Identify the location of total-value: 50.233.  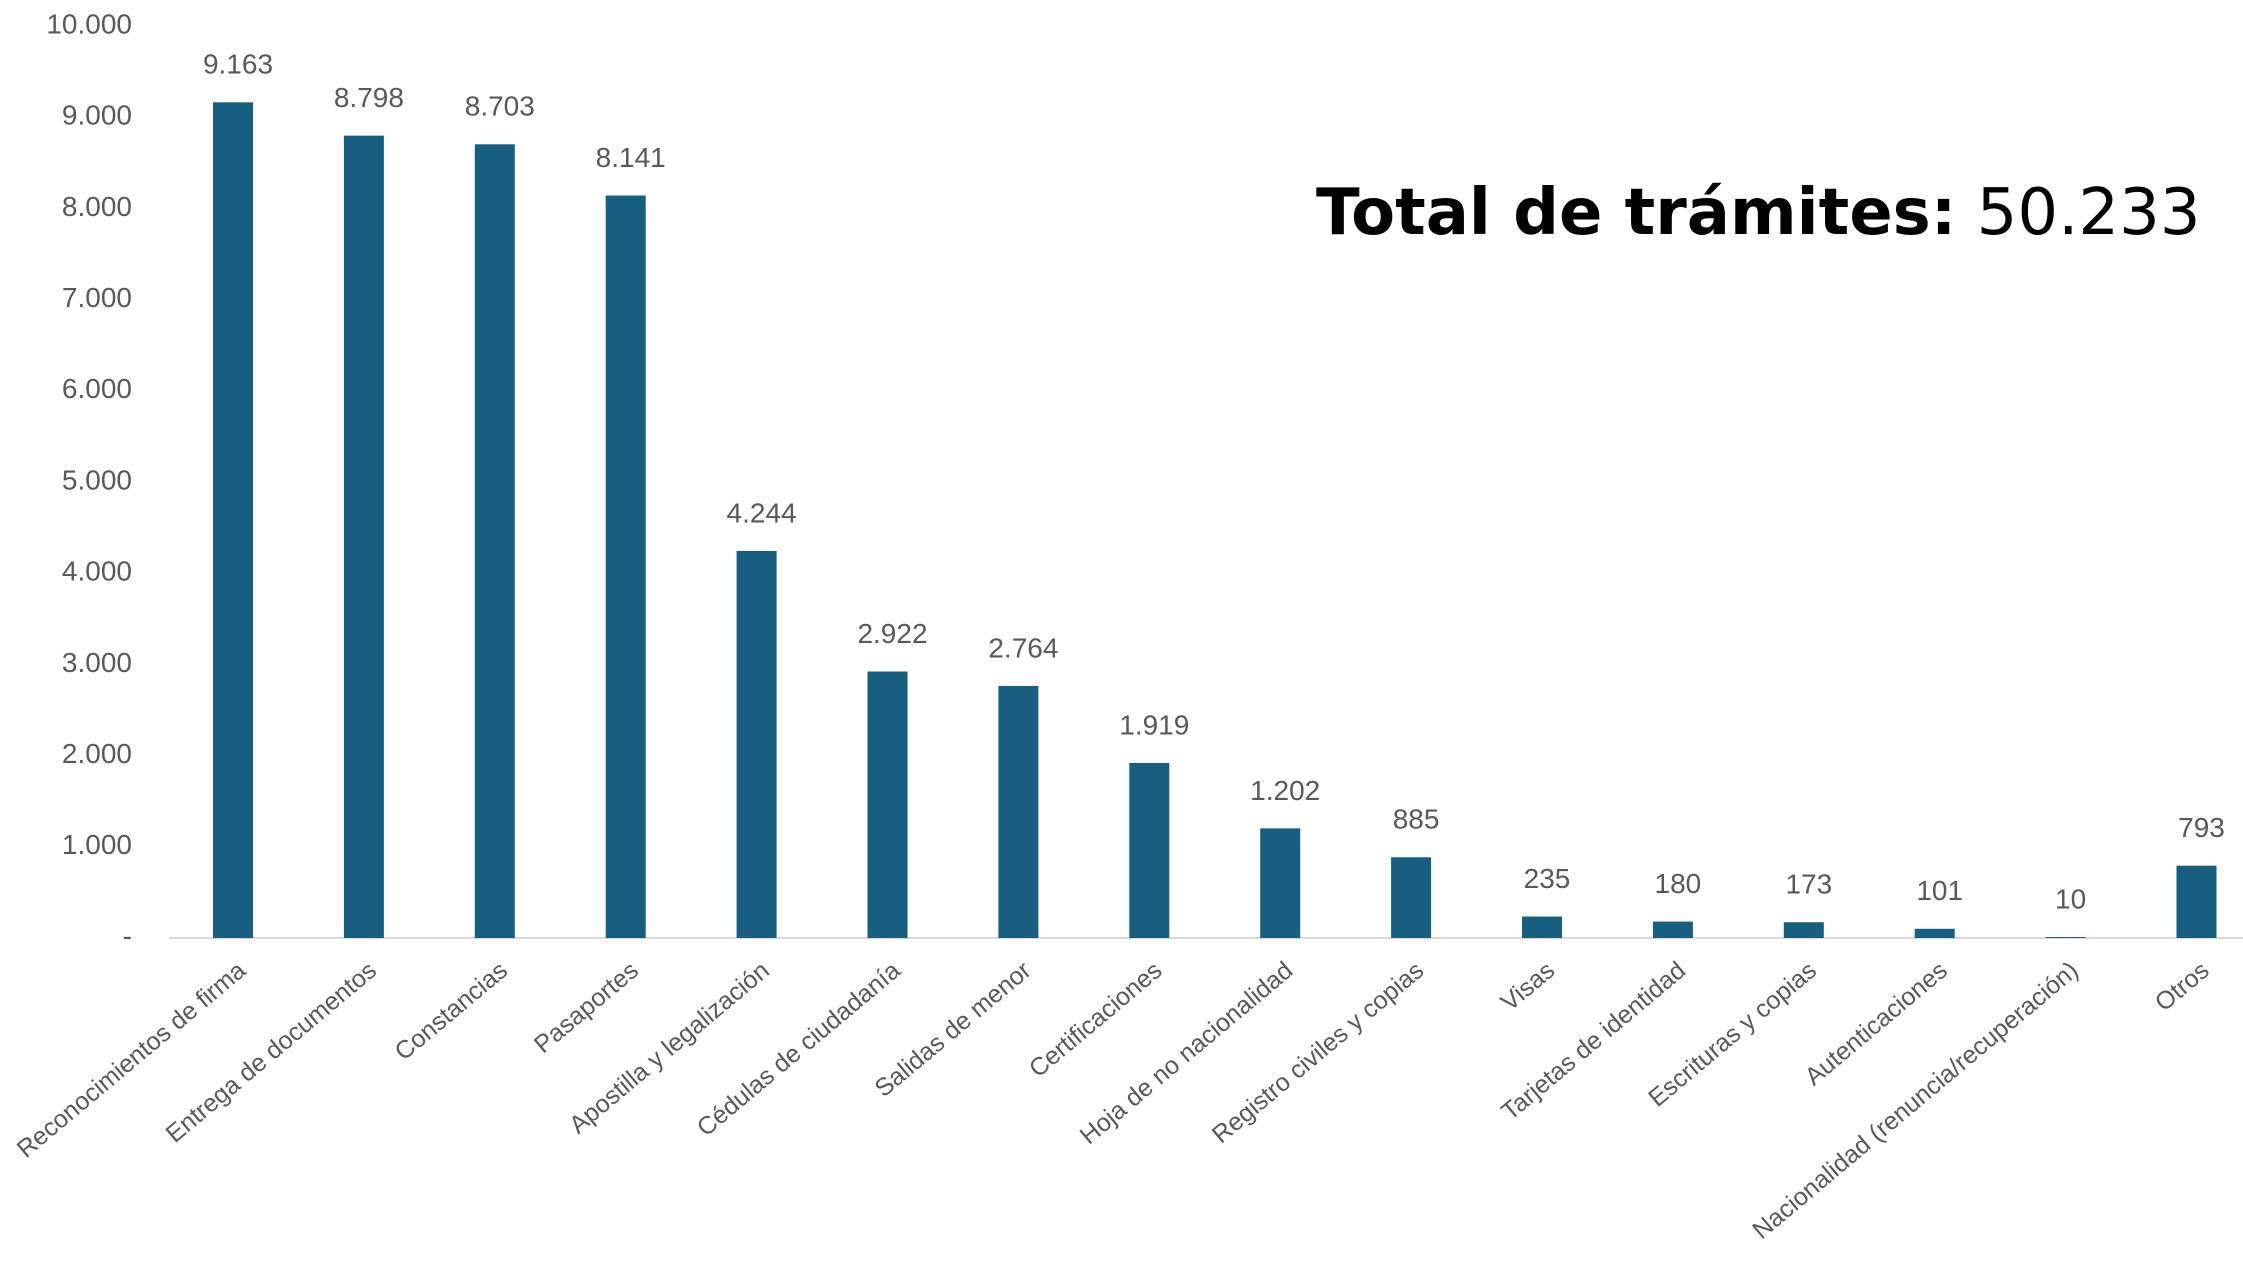
(2089, 213).